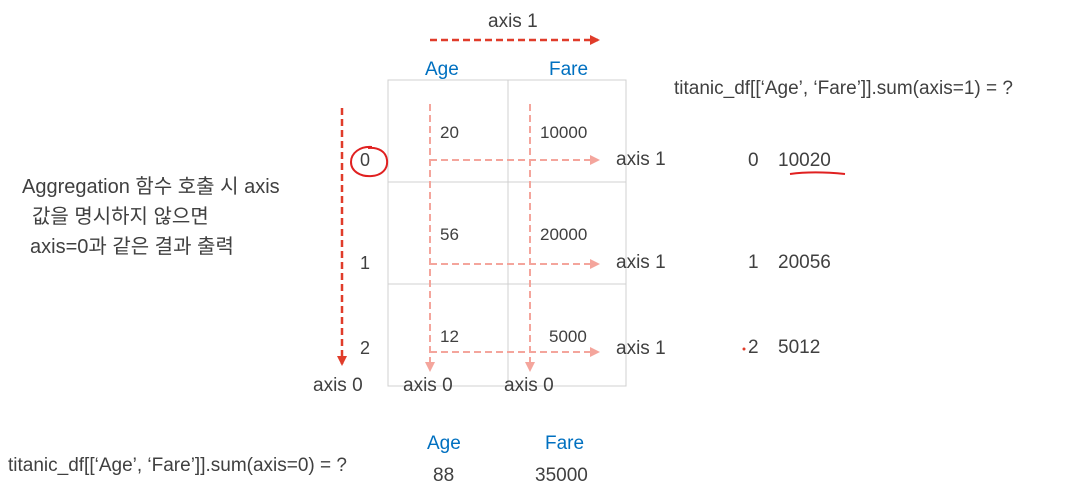 The height and width of the screenshot is (492, 1082). What do you see at coordinates (120, 217) in the screenshot?
I see `note-line-2: 값을 명시하지 않으면` at bounding box center [120, 217].